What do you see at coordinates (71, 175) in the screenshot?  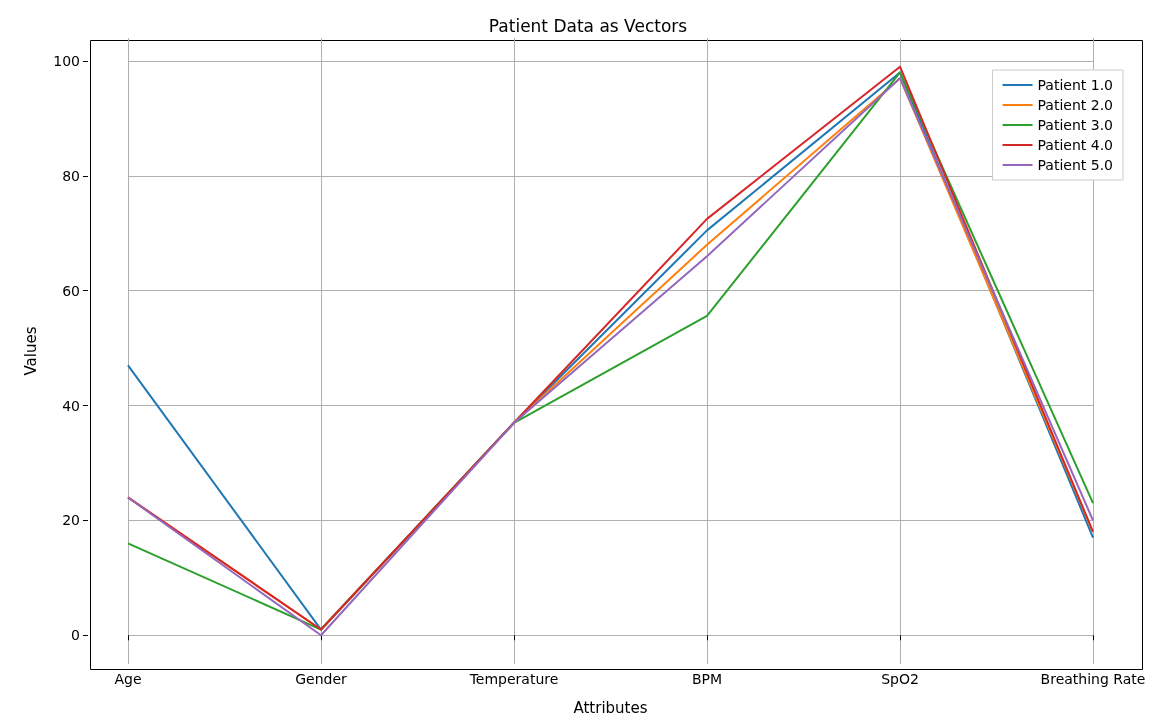 I see `y-tick-label: 80` at bounding box center [71, 175].